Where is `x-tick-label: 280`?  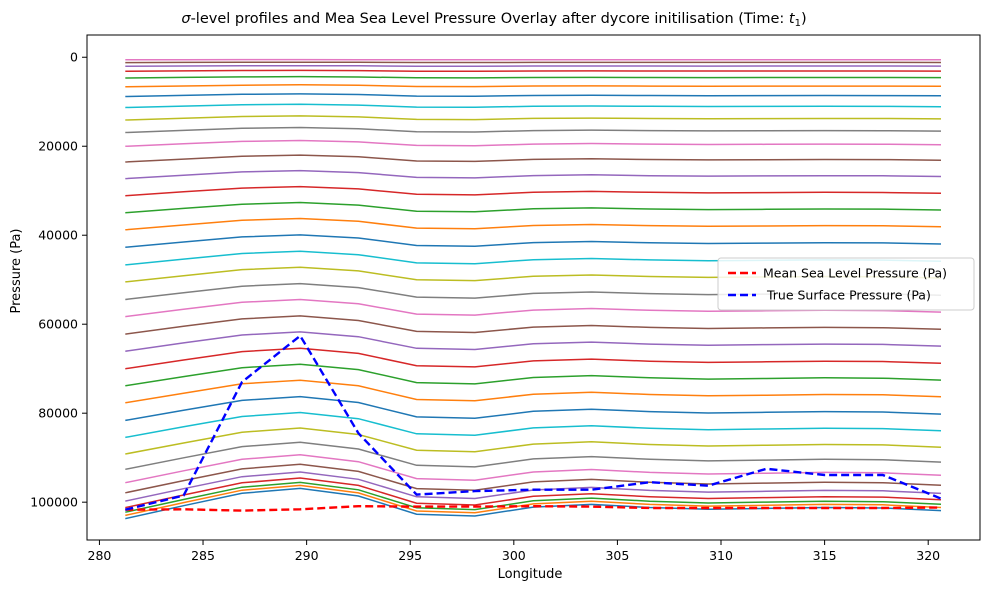
x-tick-label: 280 is located at coordinates (100, 555).